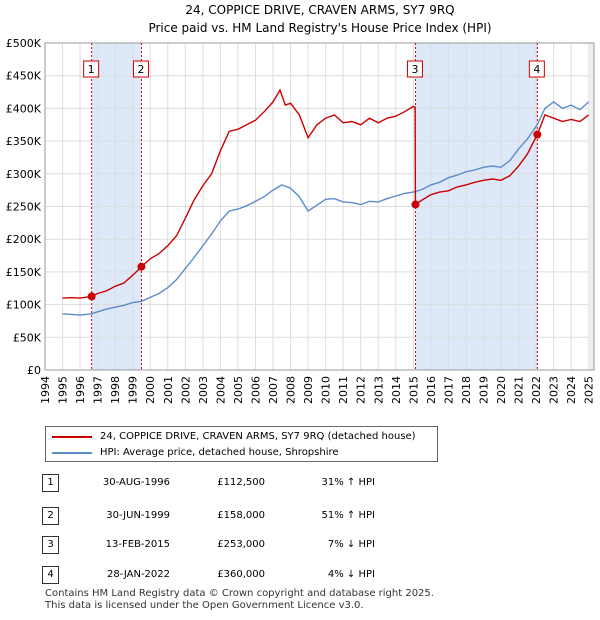 The width and height of the screenshot is (600, 620). What do you see at coordinates (137, 544) in the screenshot?
I see `tx-date: 13-FEB-2015` at bounding box center [137, 544].